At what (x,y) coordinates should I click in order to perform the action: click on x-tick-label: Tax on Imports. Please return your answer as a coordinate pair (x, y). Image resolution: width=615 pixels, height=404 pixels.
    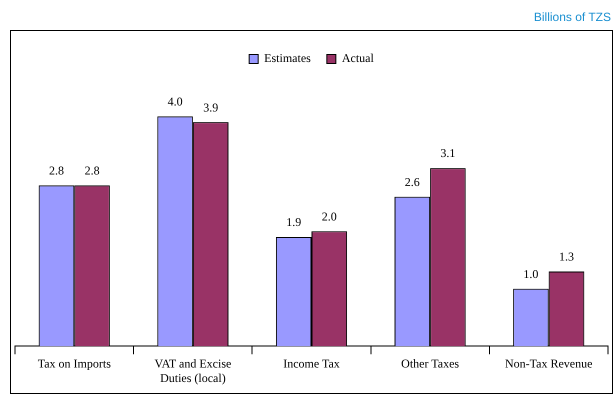
    Looking at the image, I should click on (75, 363).